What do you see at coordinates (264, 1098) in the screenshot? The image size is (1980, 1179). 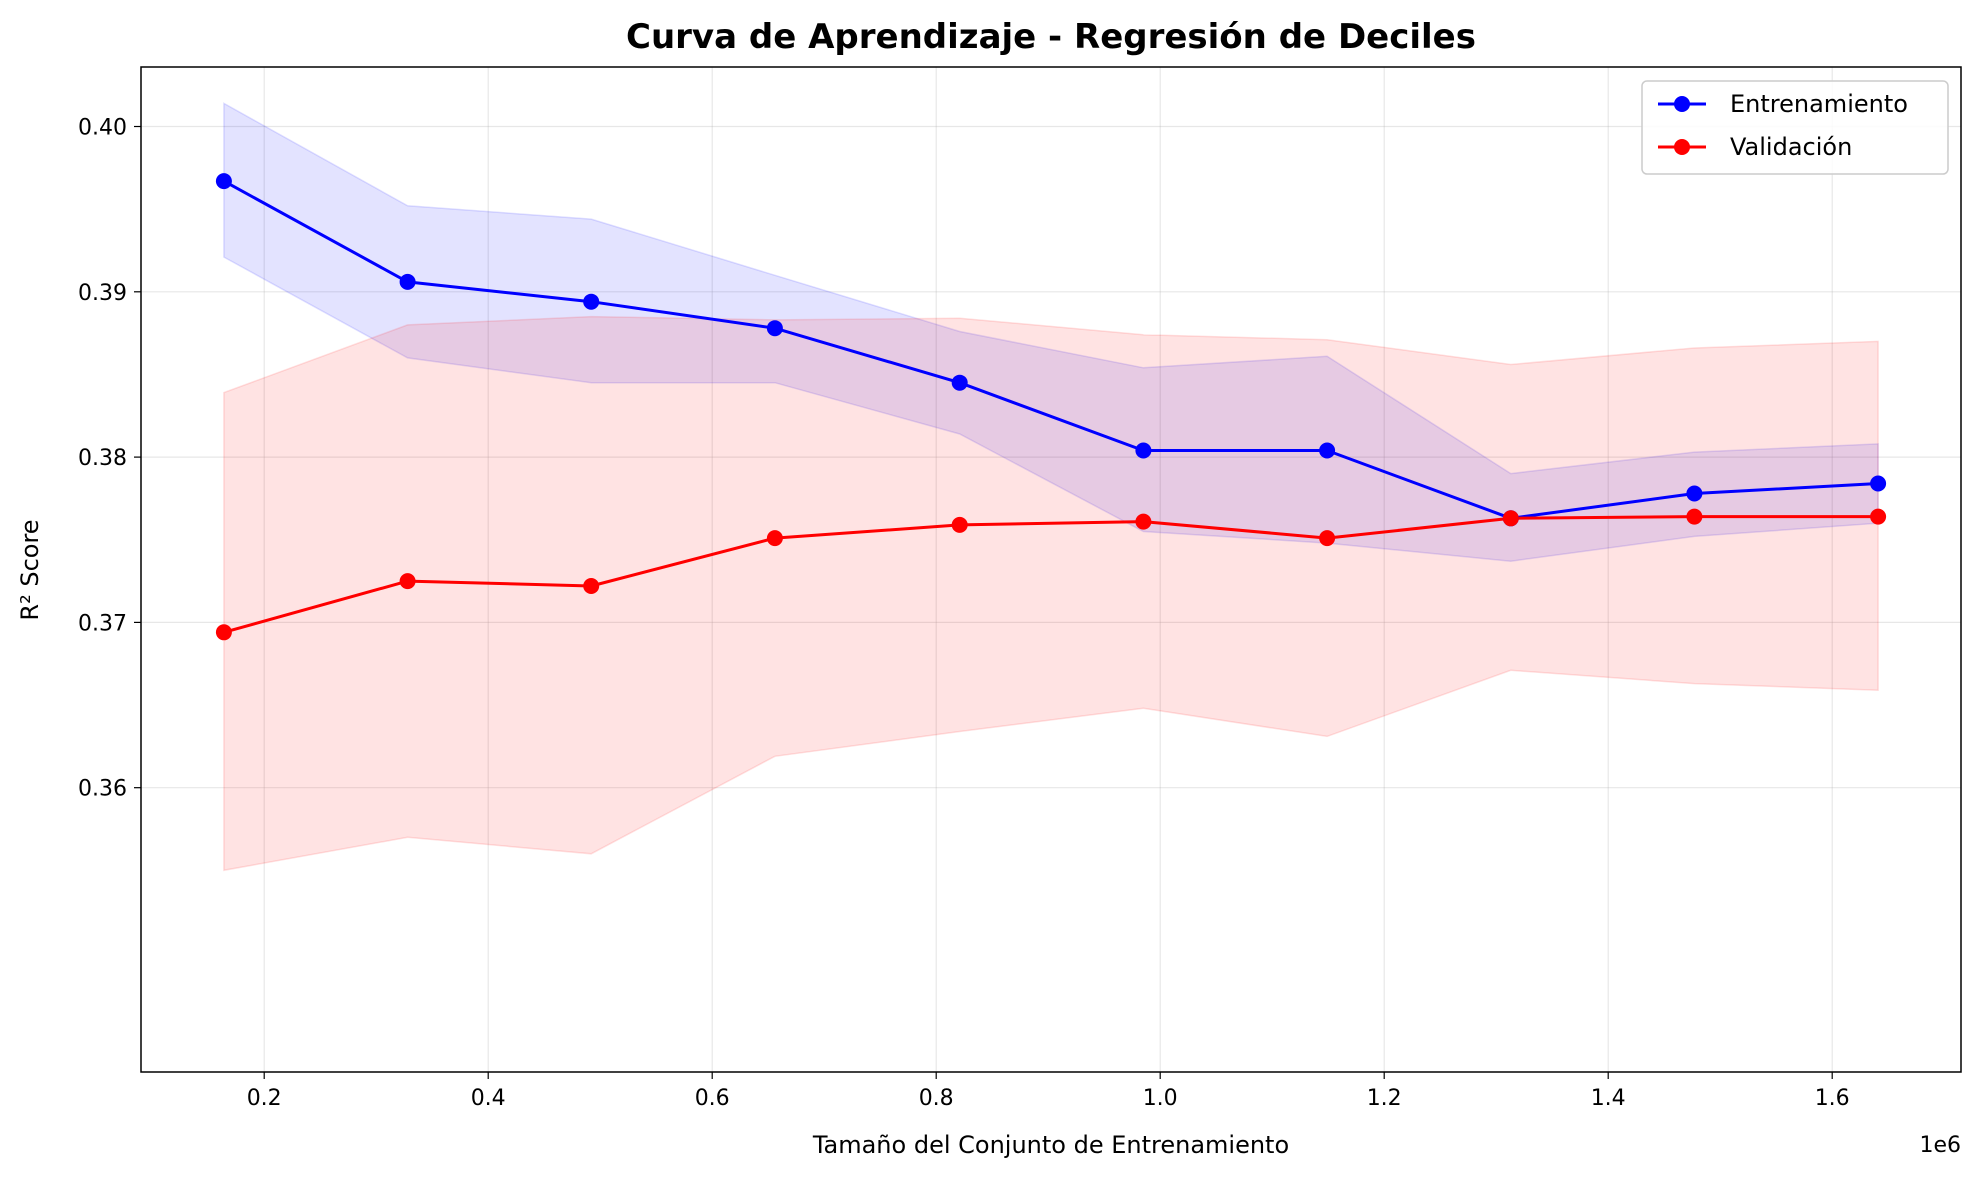 I see `x-tick-label: 0.2` at bounding box center [264, 1098].